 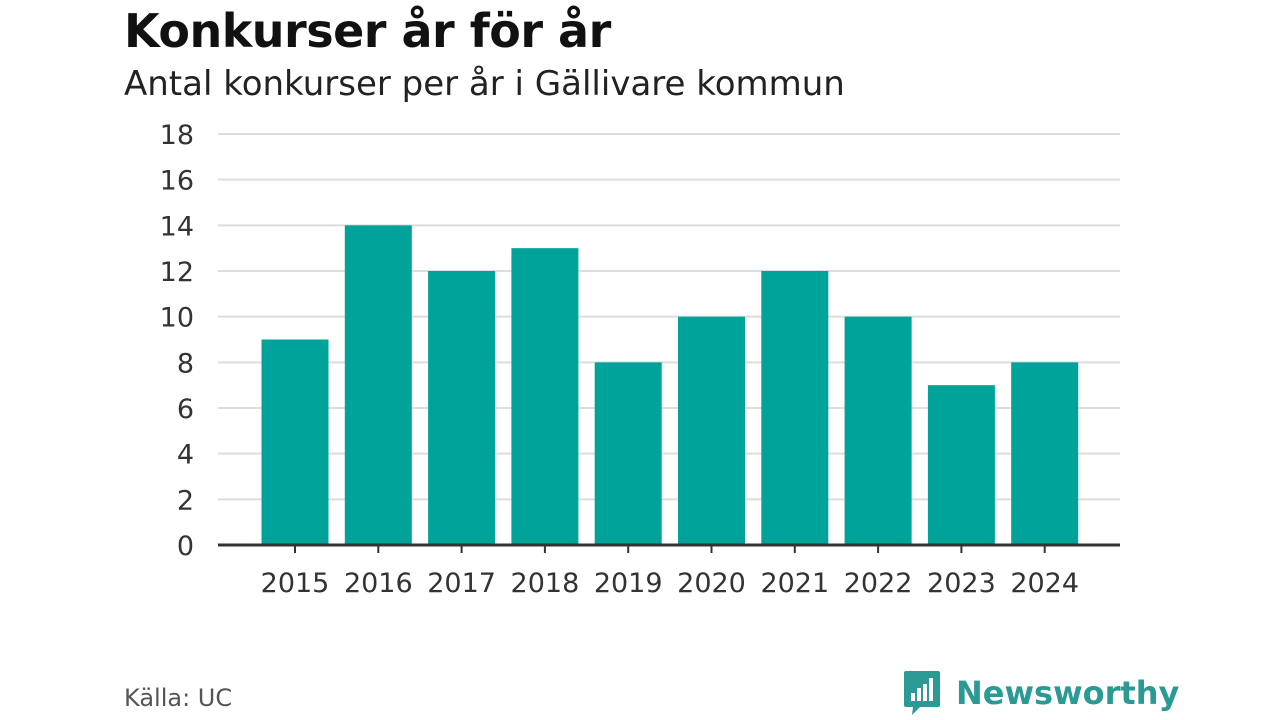 What do you see at coordinates (922, 693) in the screenshot?
I see `bar-chart-speech-bubble-icon` at bounding box center [922, 693].